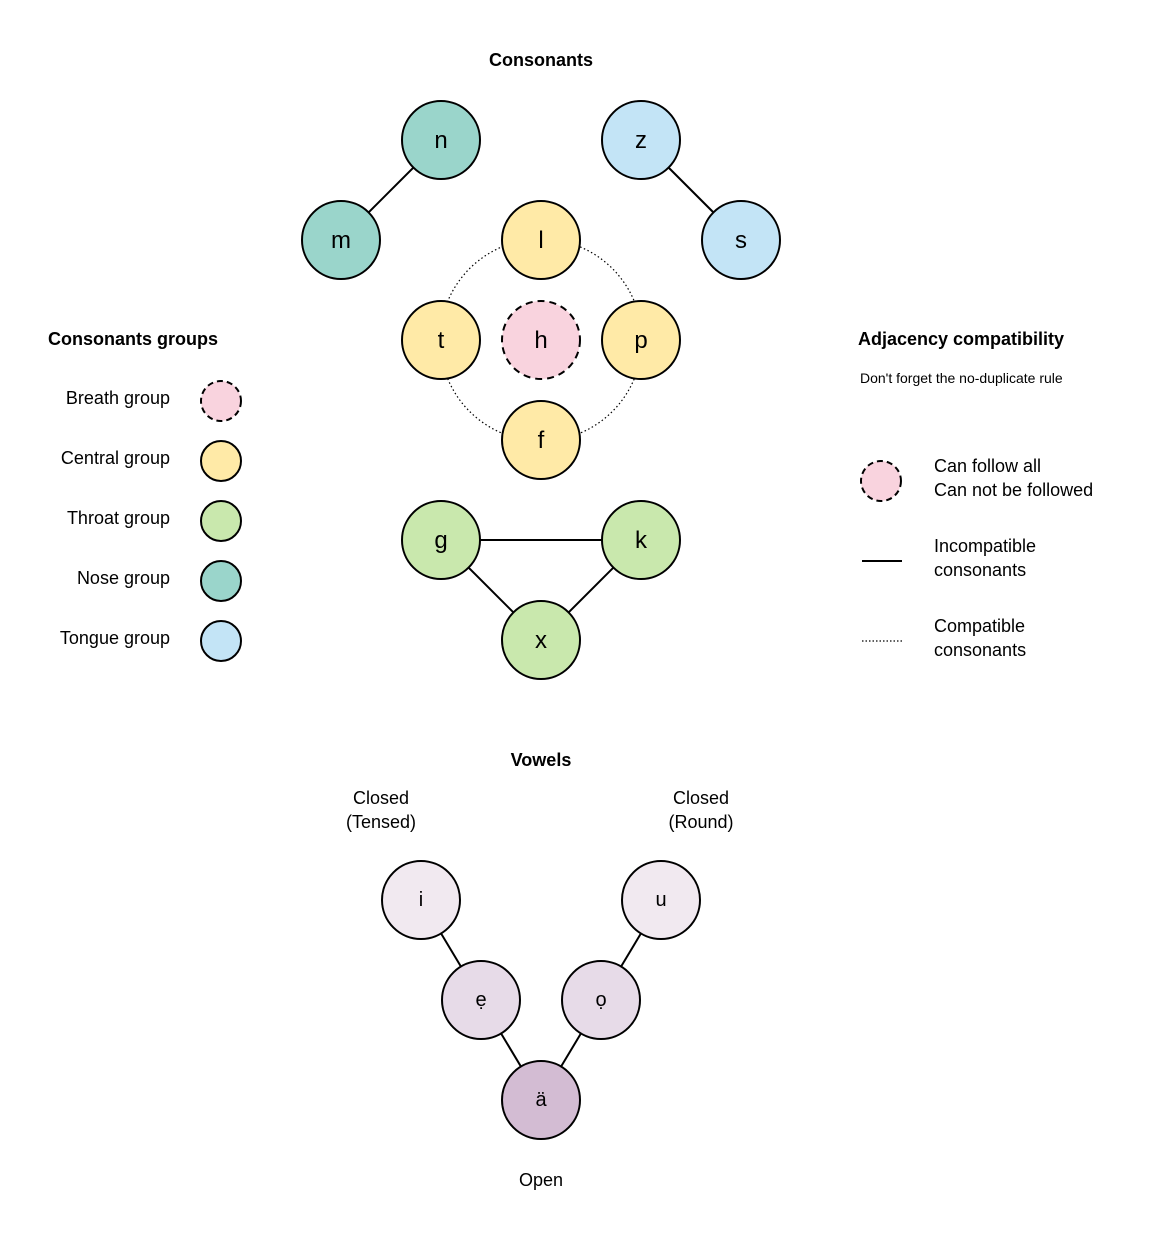 The image size is (1162, 1241). I want to click on consonant-node-h: h, so click(541, 340).